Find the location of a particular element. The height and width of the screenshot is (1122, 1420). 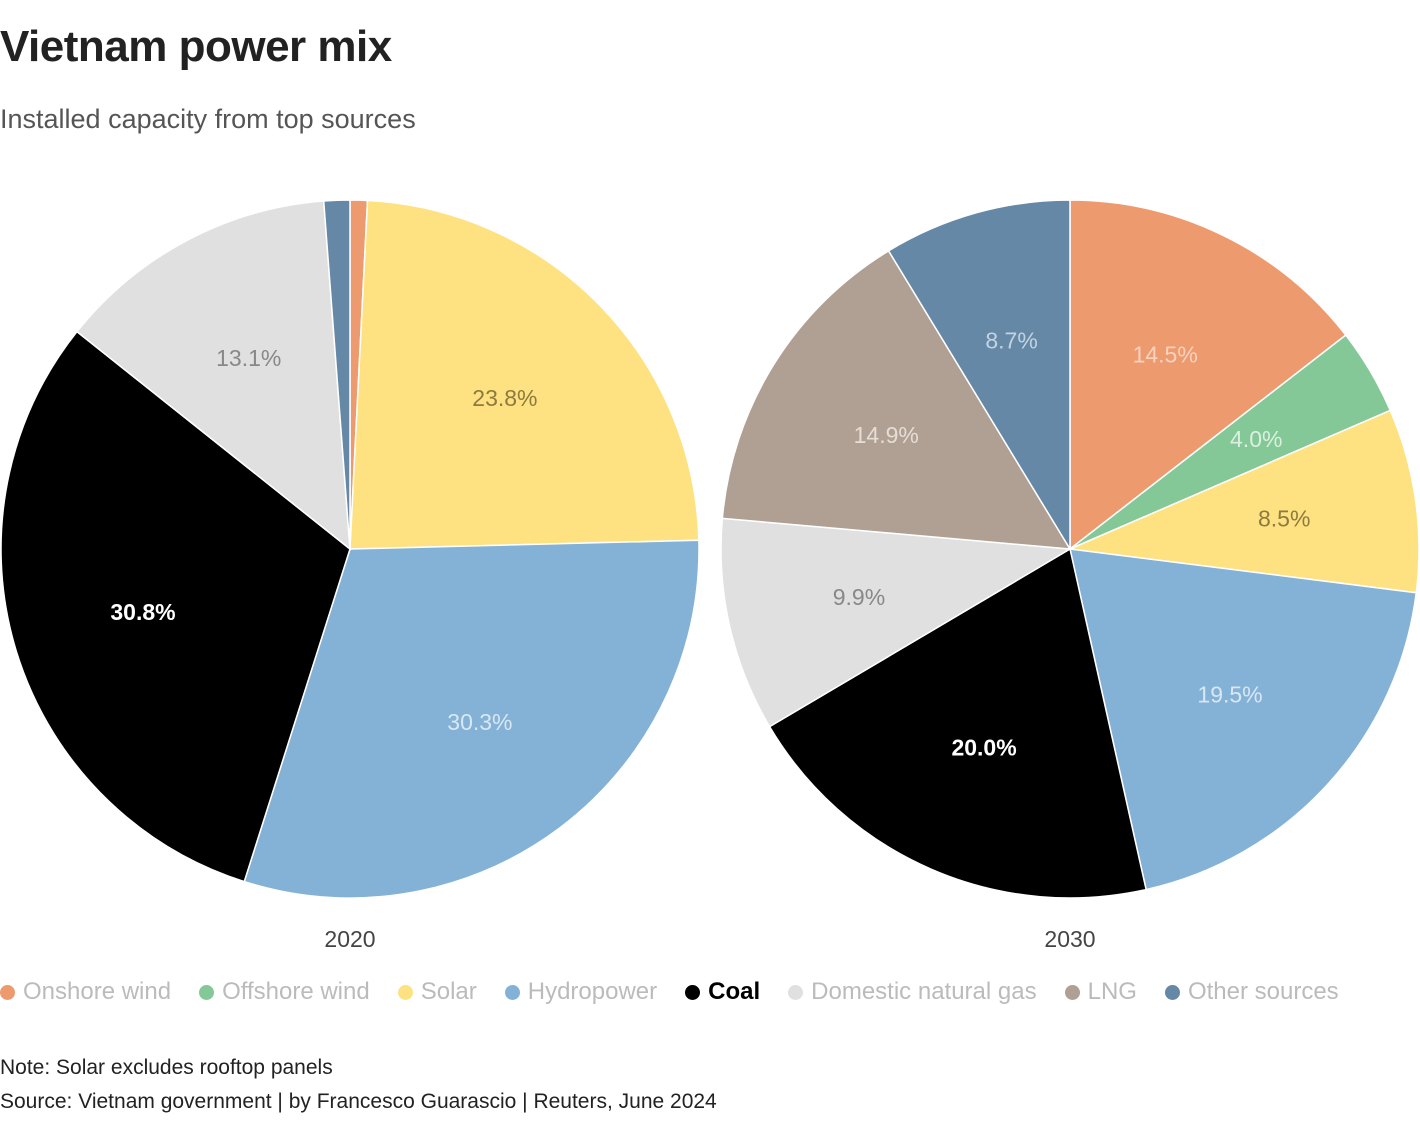

legend-item: Domestic natural gas is located at coordinates (912, 992).